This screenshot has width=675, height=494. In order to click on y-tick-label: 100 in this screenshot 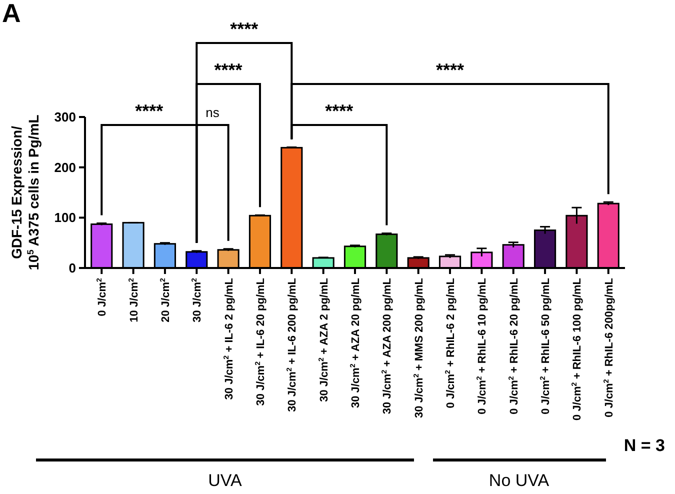, I will do `click(65, 218)`.